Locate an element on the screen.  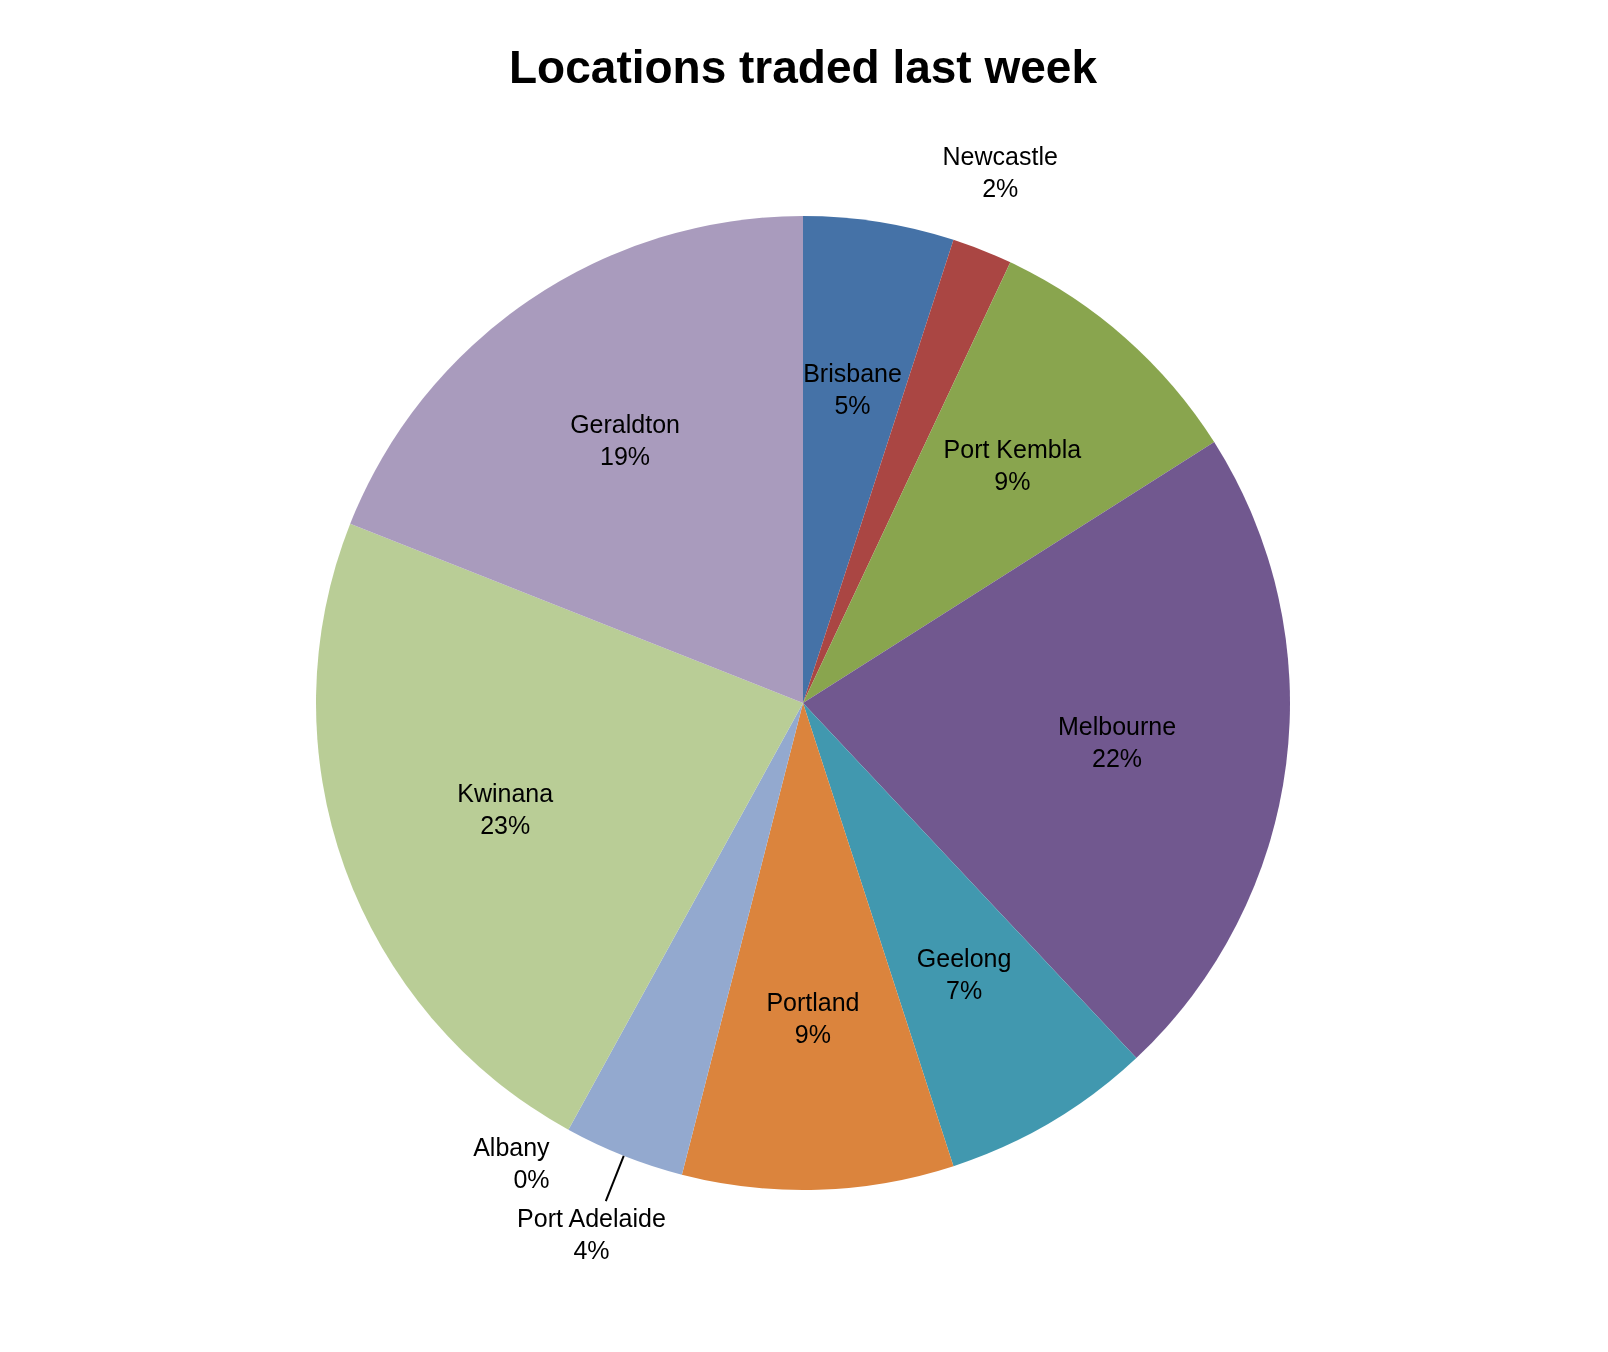
slice-label: Geelong is located at coordinates (964, 958).